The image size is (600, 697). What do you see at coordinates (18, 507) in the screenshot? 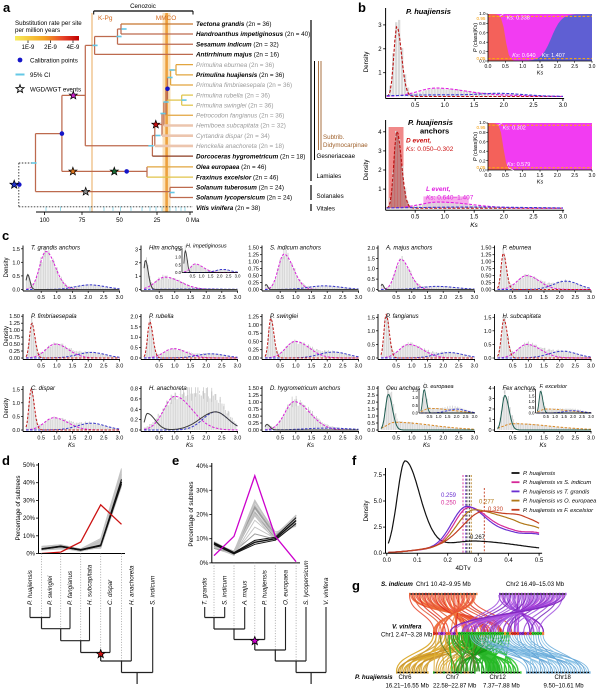
I see `svg-text: Percentage of subtrees` at bounding box center [18, 507].